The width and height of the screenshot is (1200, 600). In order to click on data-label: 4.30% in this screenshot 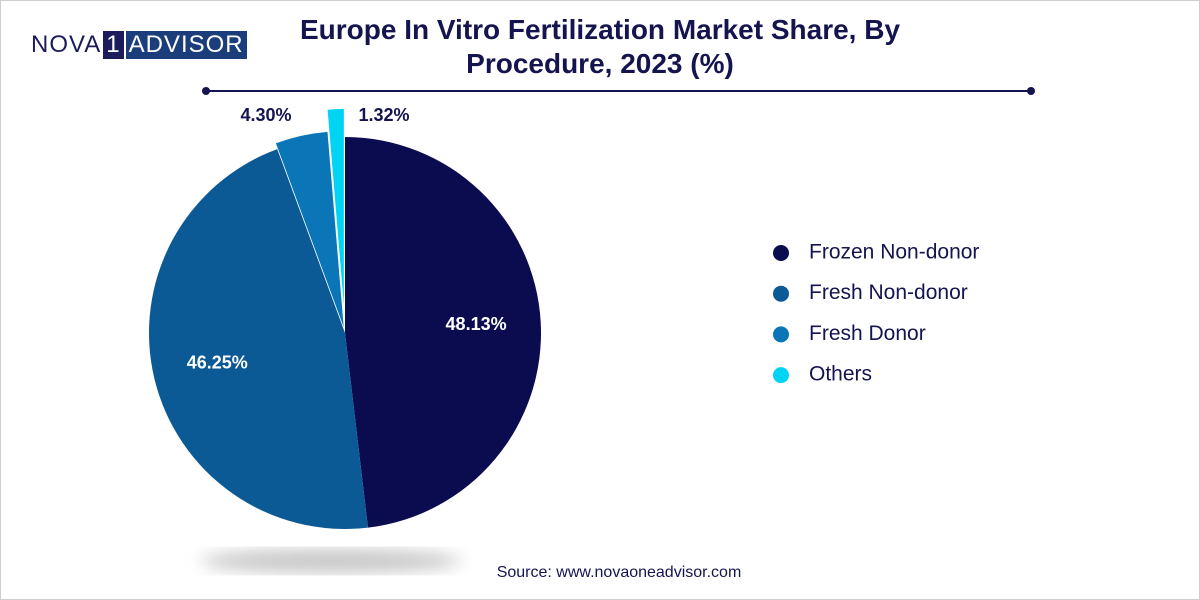, I will do `click(265, 115)`.